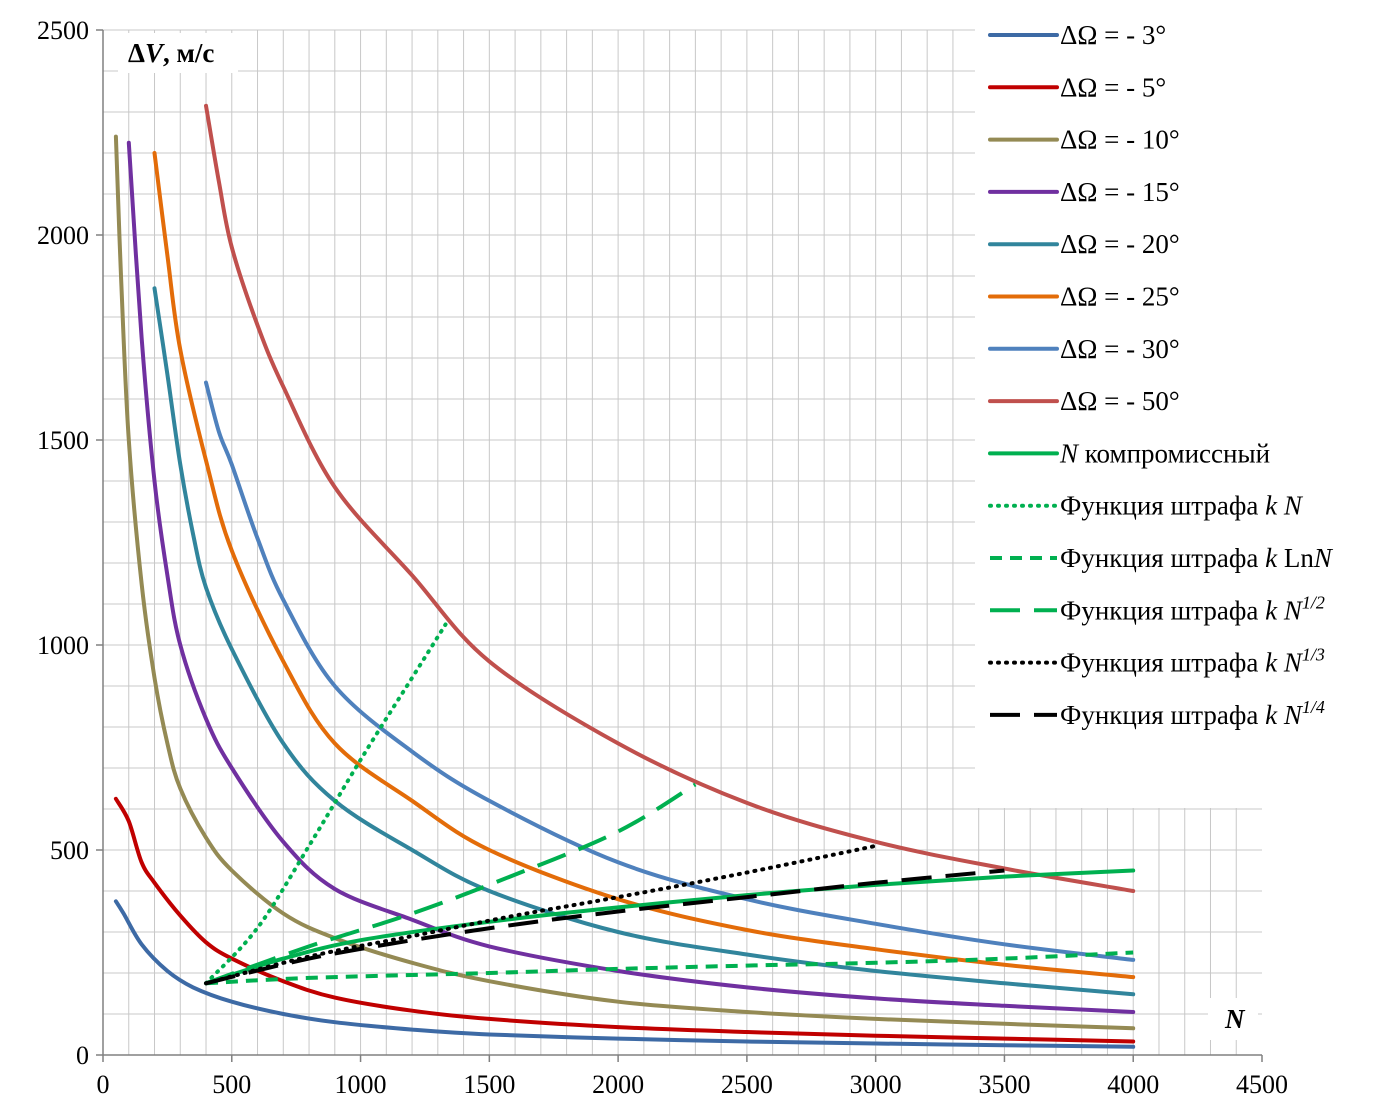 The height and width of the screenshot is (1108, 1391). Describe the element at coordinates (1192, 713) in the screenshot. I see `legend-label-14: Функция штрафа k N1/4` at that location.